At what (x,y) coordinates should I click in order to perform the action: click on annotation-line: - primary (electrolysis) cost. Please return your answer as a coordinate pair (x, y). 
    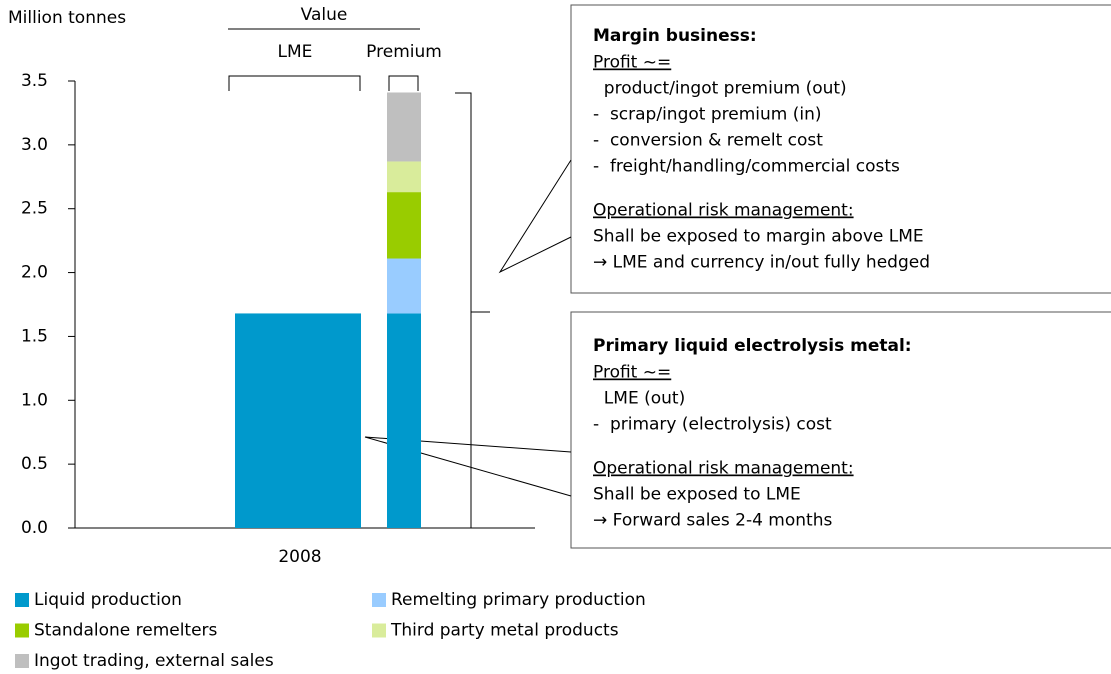
    Looking at the image, I should click on (712, 425).